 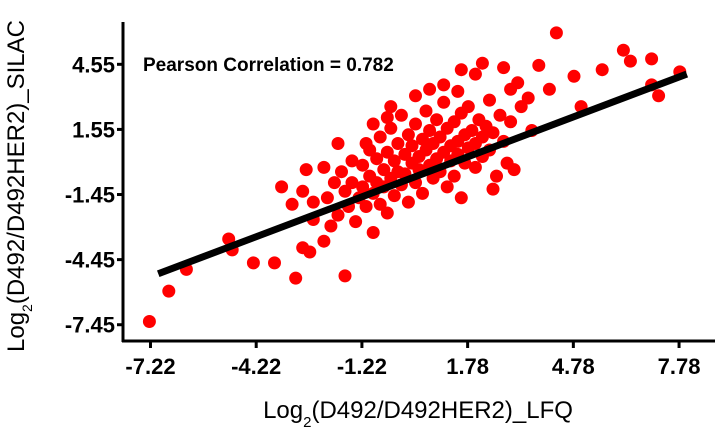 What do you see at coordinates (362, 366) in the screenshot?
I see `x-tick-label: -1.22` at bounding box center [362, 366].